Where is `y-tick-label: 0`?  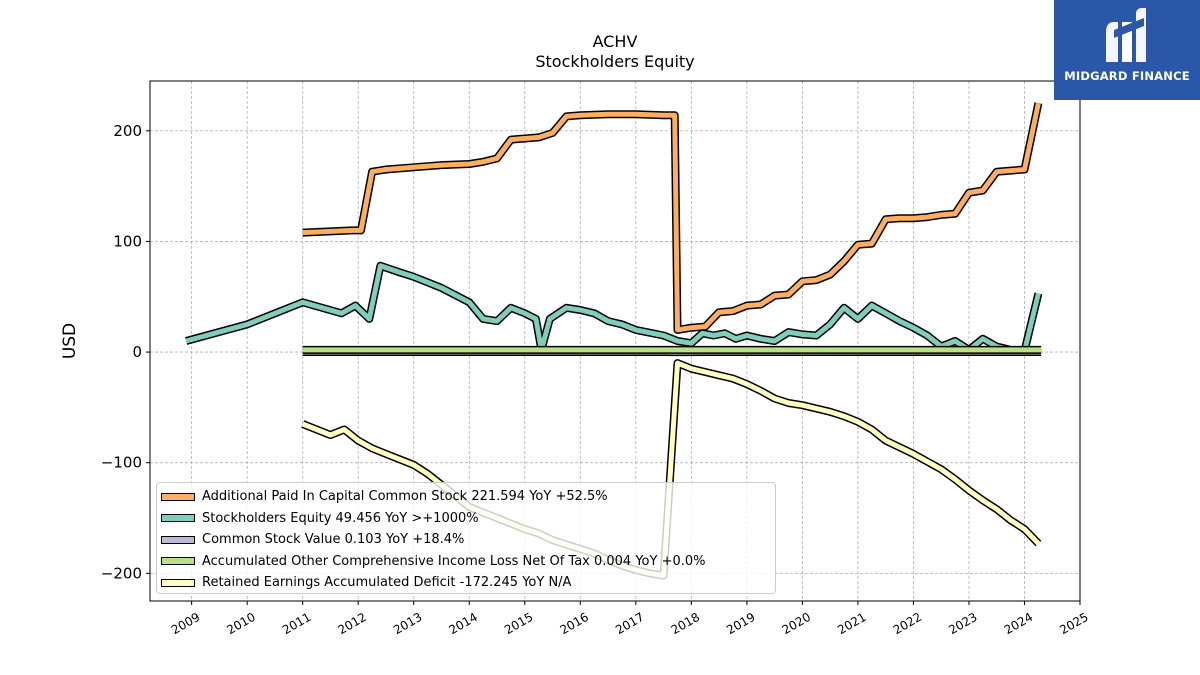 y-tick-label: 0 is located at coordinates (137, 352).